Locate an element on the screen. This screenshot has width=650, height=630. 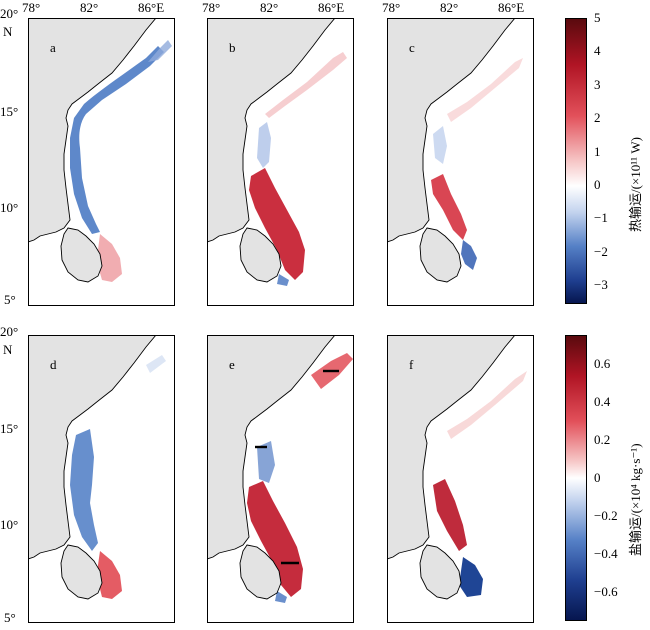
map-a-svg is located at coordinates (101, 162).